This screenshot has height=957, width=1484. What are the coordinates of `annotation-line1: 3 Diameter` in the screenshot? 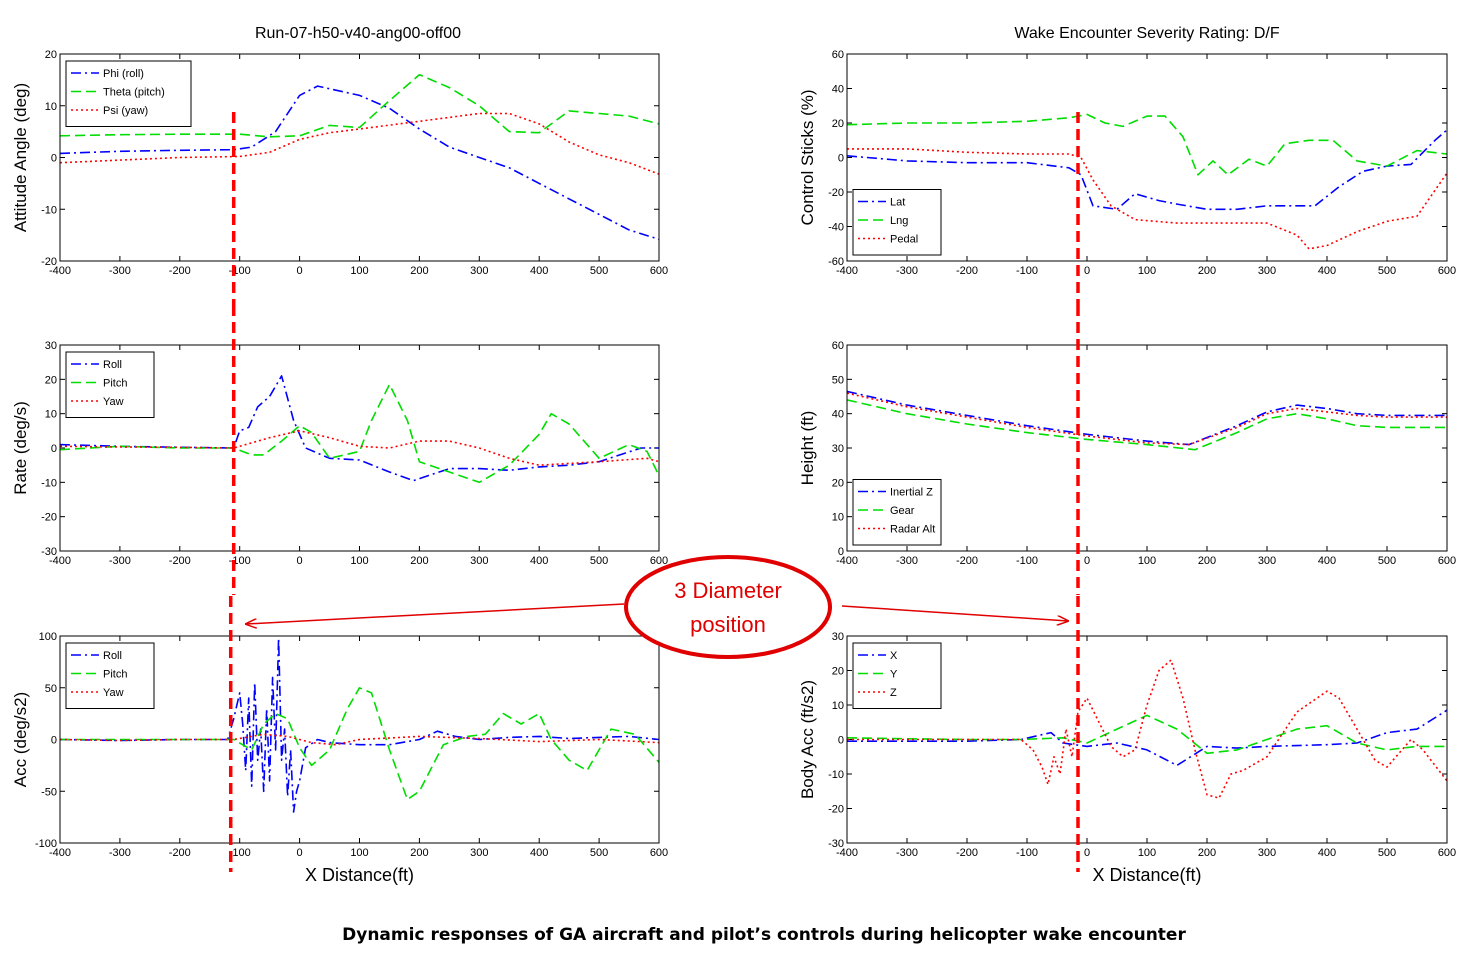 It's located at (728, 590).